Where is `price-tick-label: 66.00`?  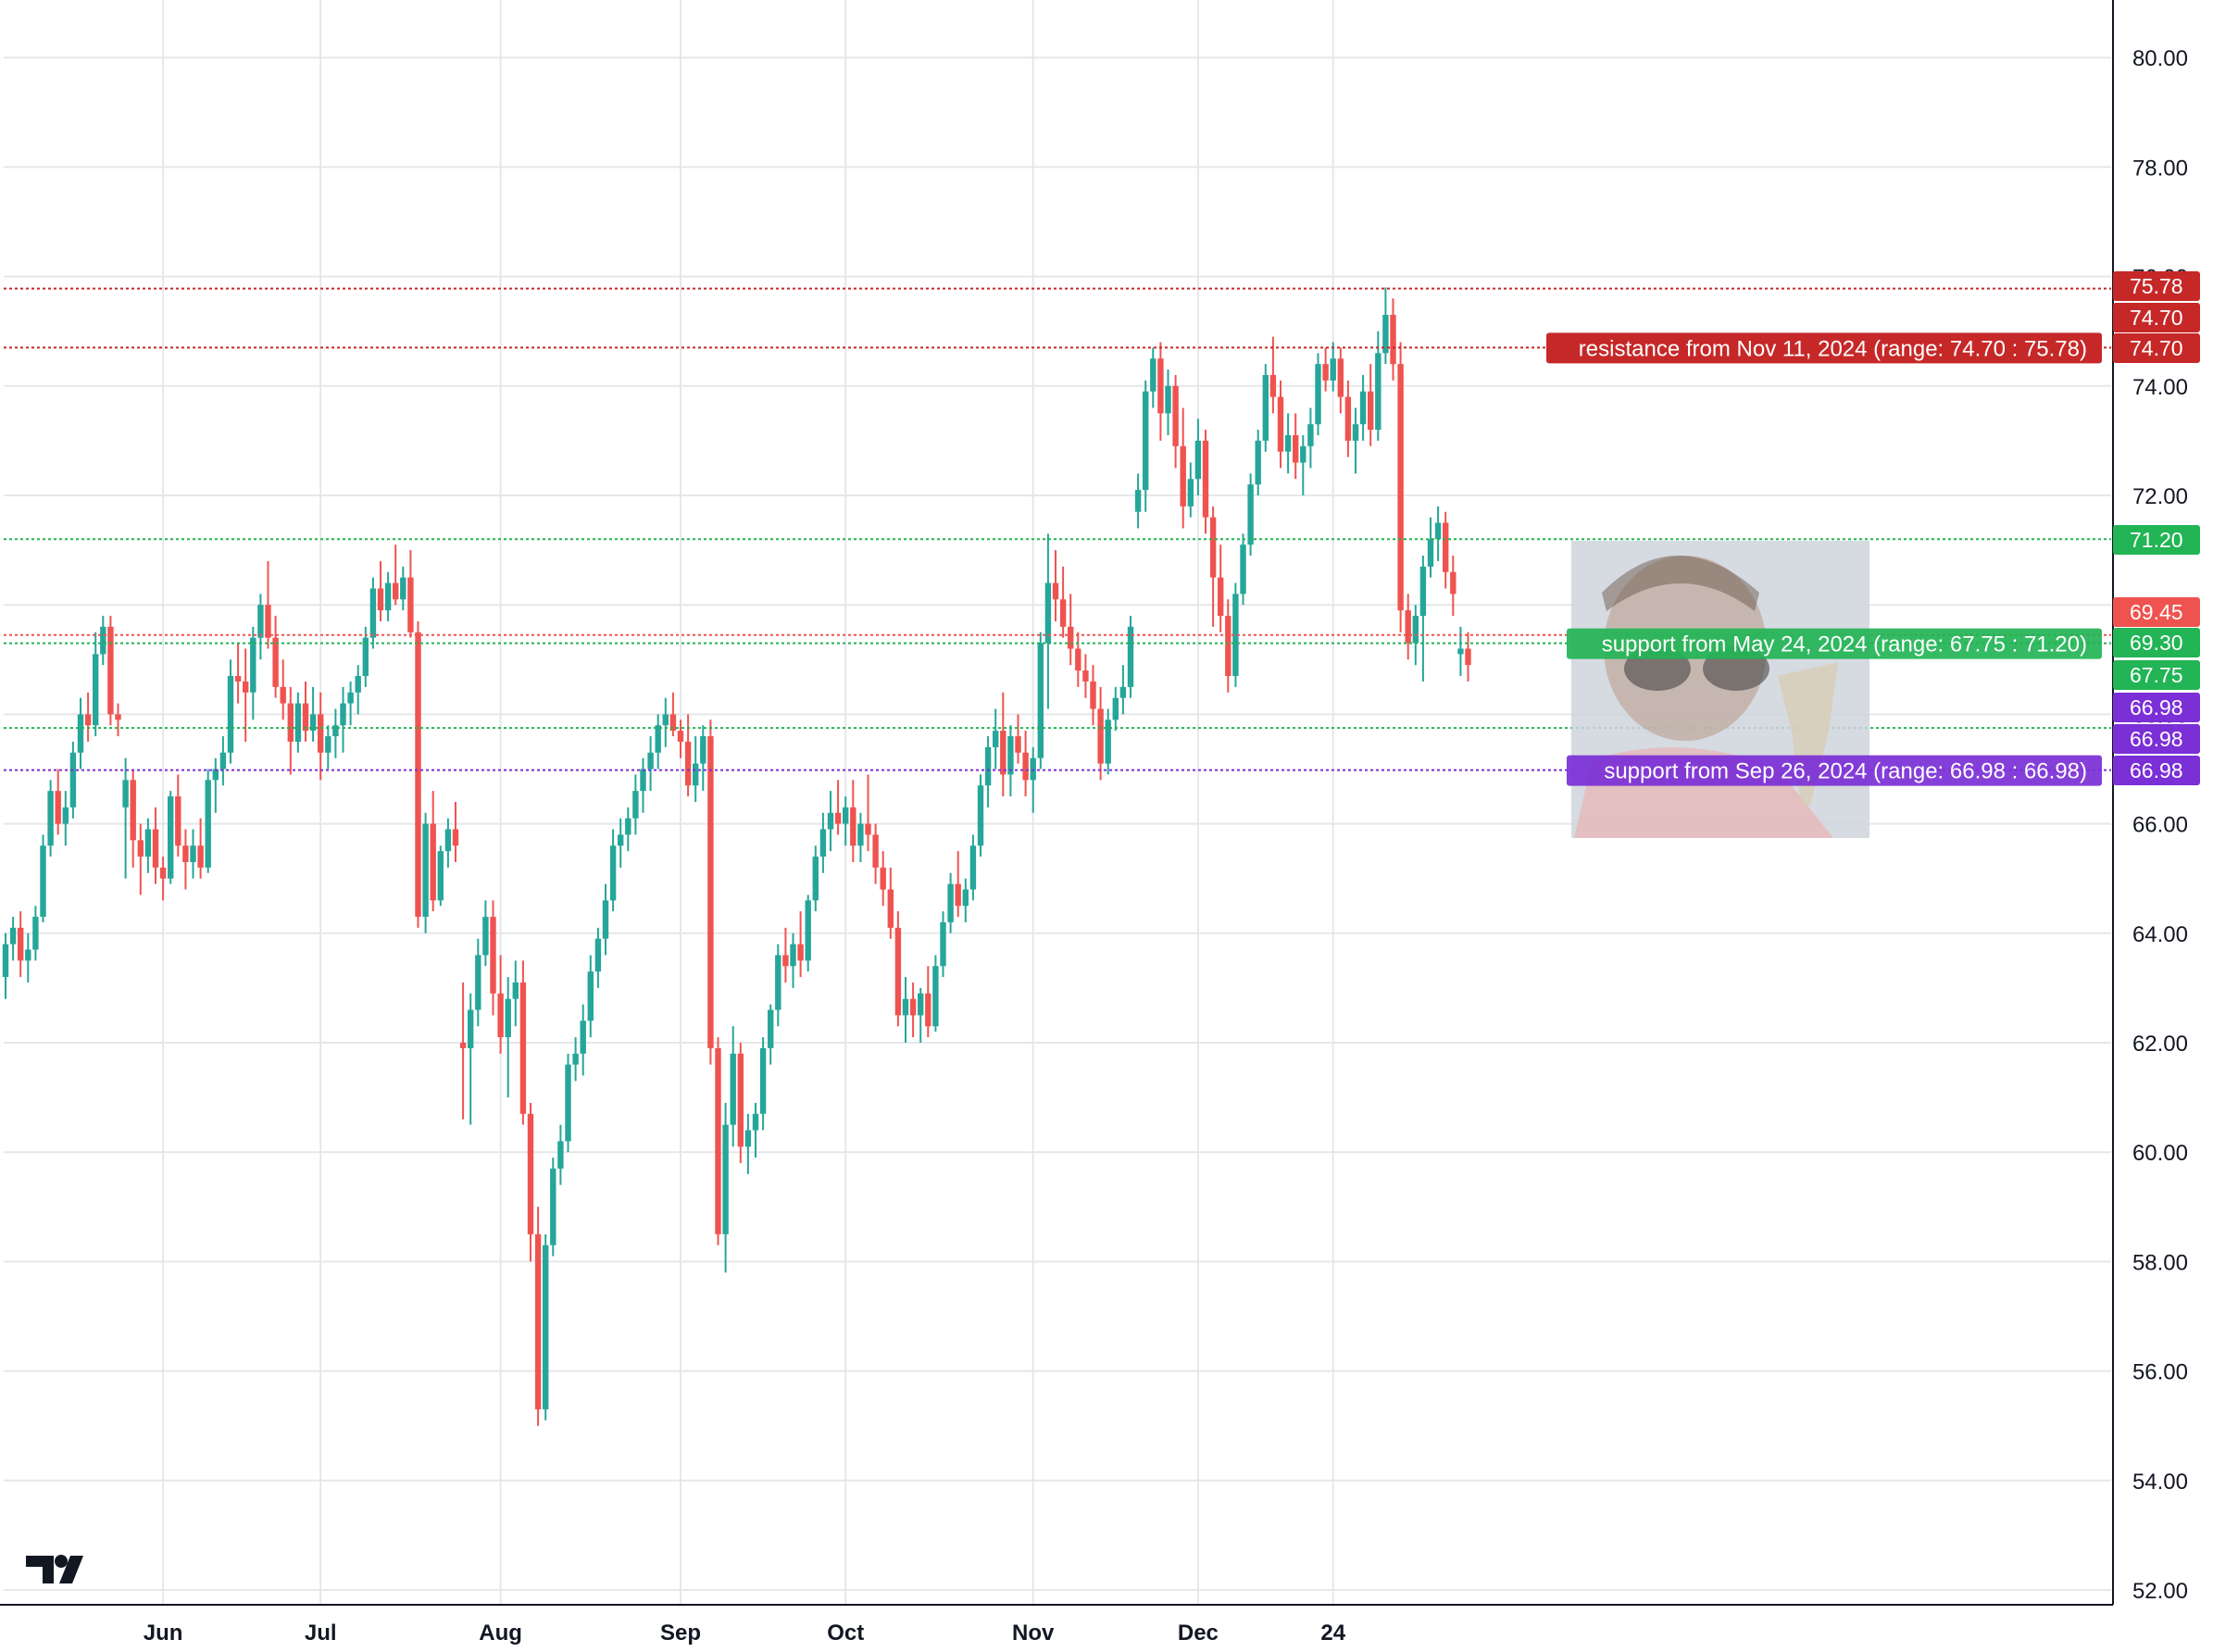
price-tick-label: 66.00 is located at coordinates (2160, 825).